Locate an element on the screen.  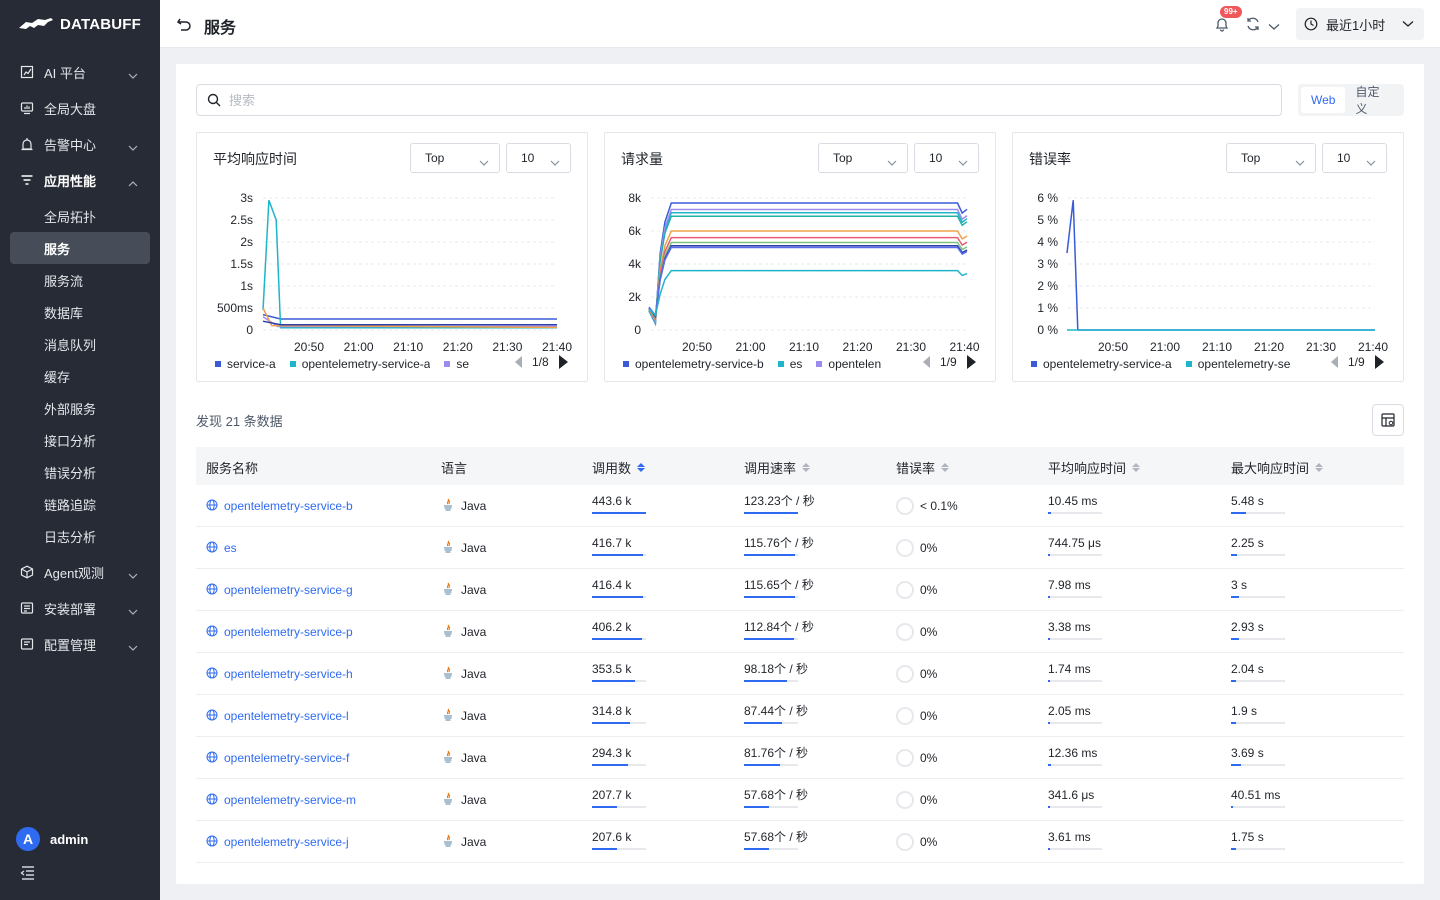
column-header: 平均响应时间 is located at coordinates (1094, 467).